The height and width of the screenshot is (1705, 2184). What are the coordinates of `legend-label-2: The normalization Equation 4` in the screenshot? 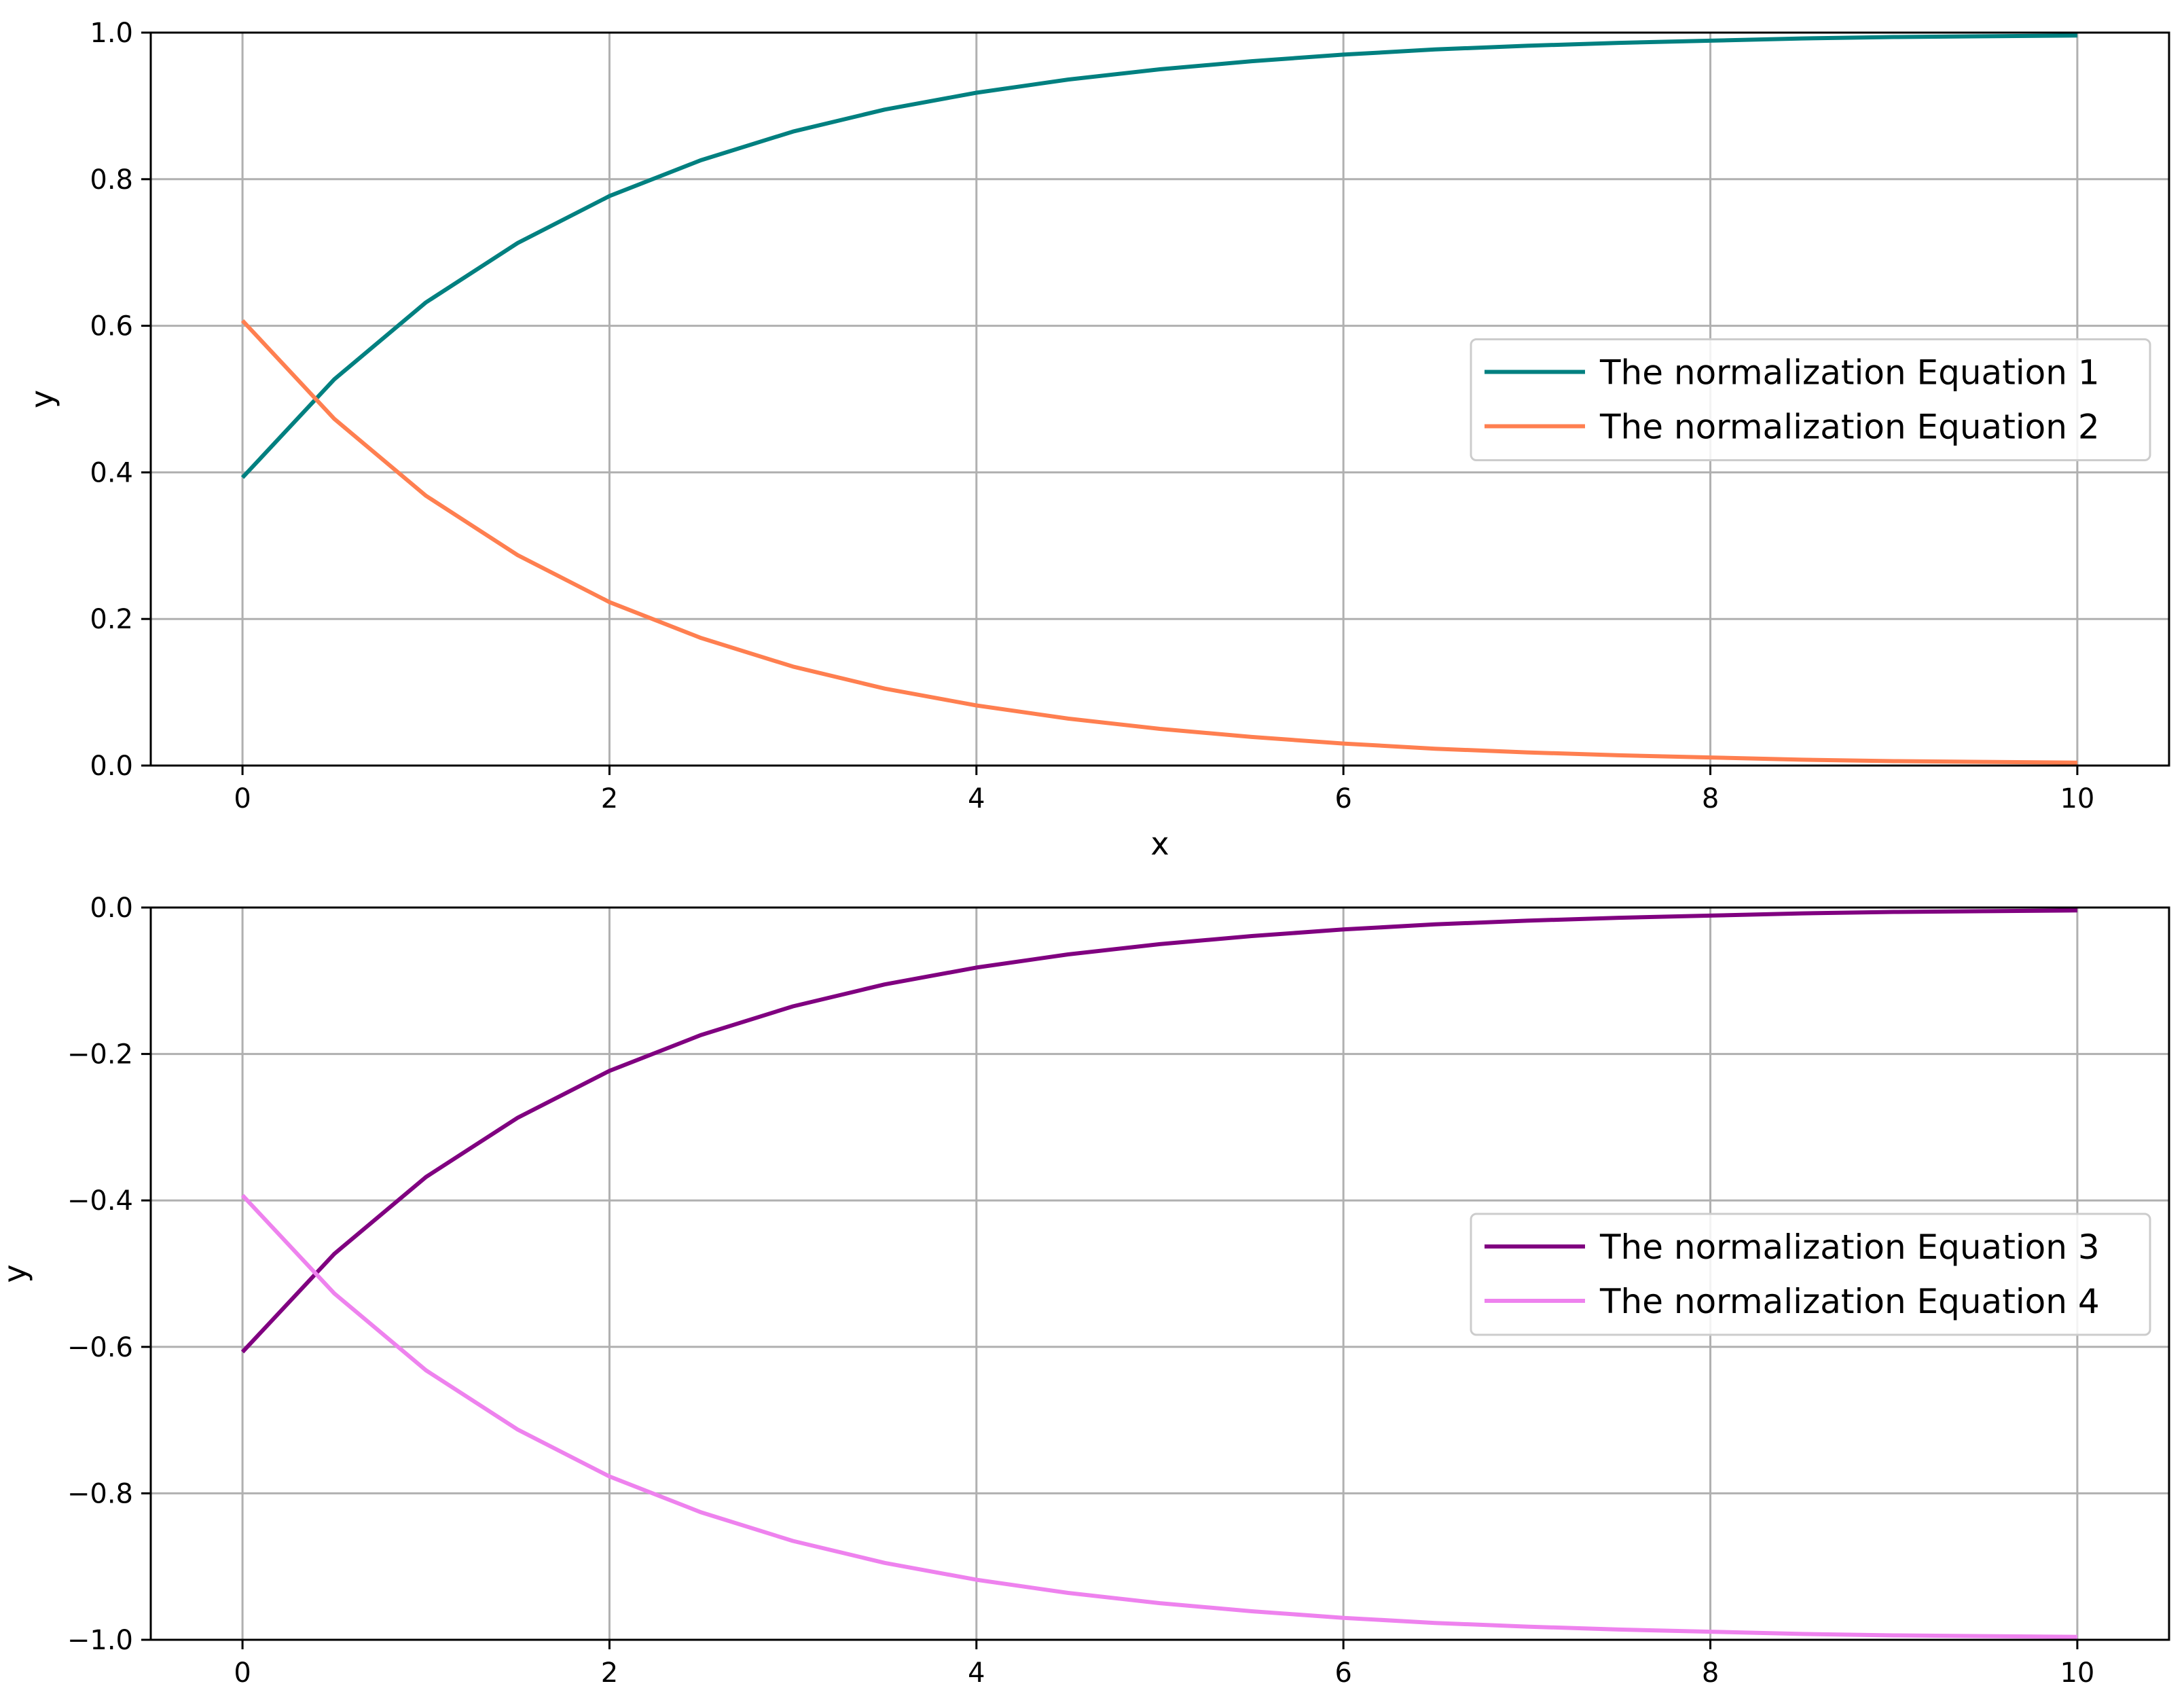 It's located at (1849, 1301).